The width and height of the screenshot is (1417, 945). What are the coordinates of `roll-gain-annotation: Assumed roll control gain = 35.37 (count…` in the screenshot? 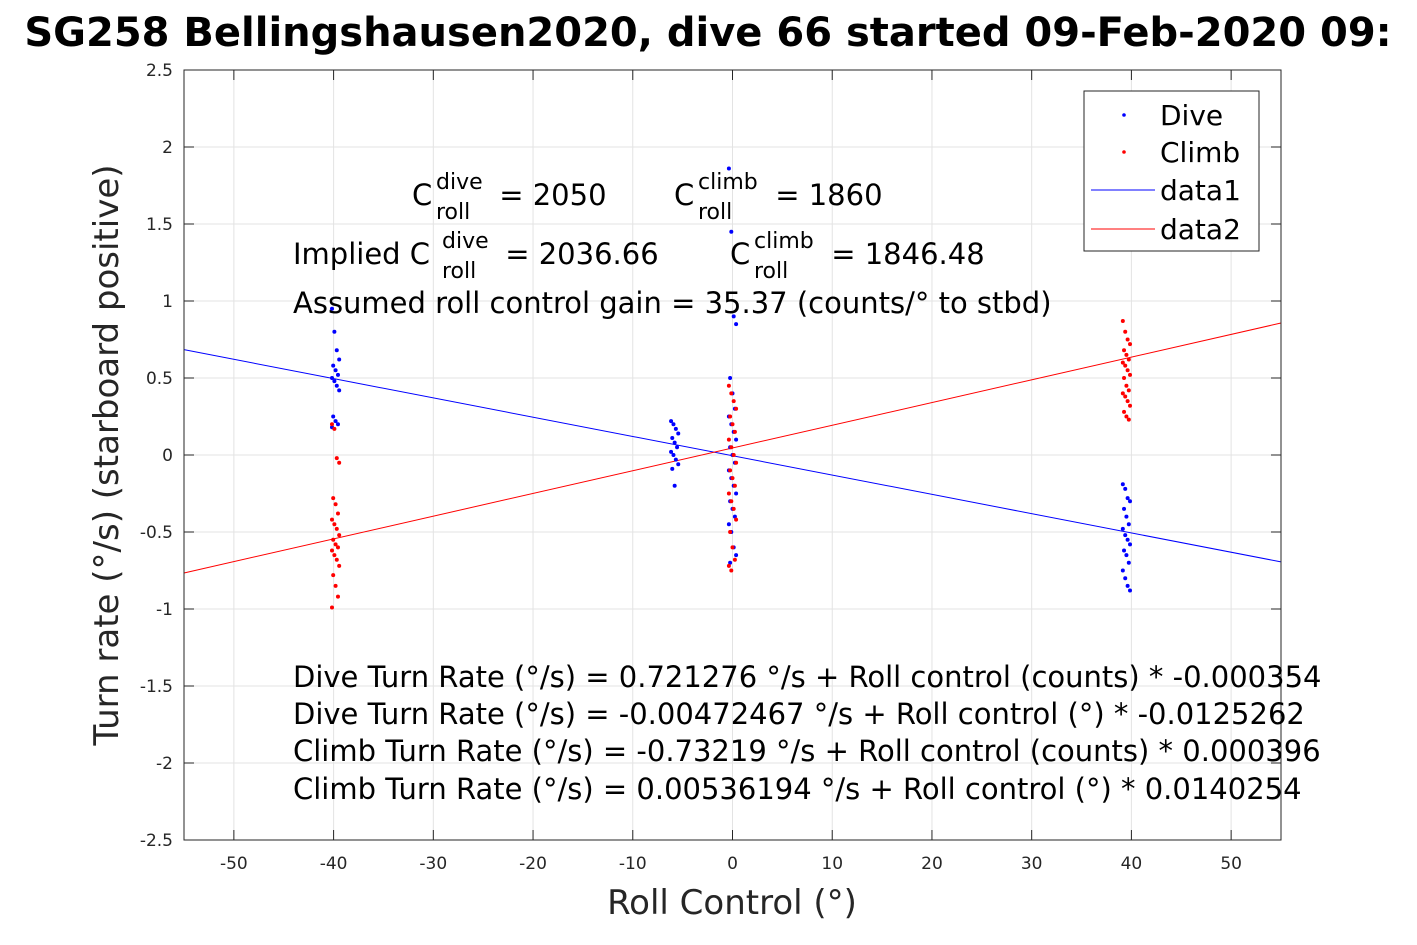 It's located at (672, 303).